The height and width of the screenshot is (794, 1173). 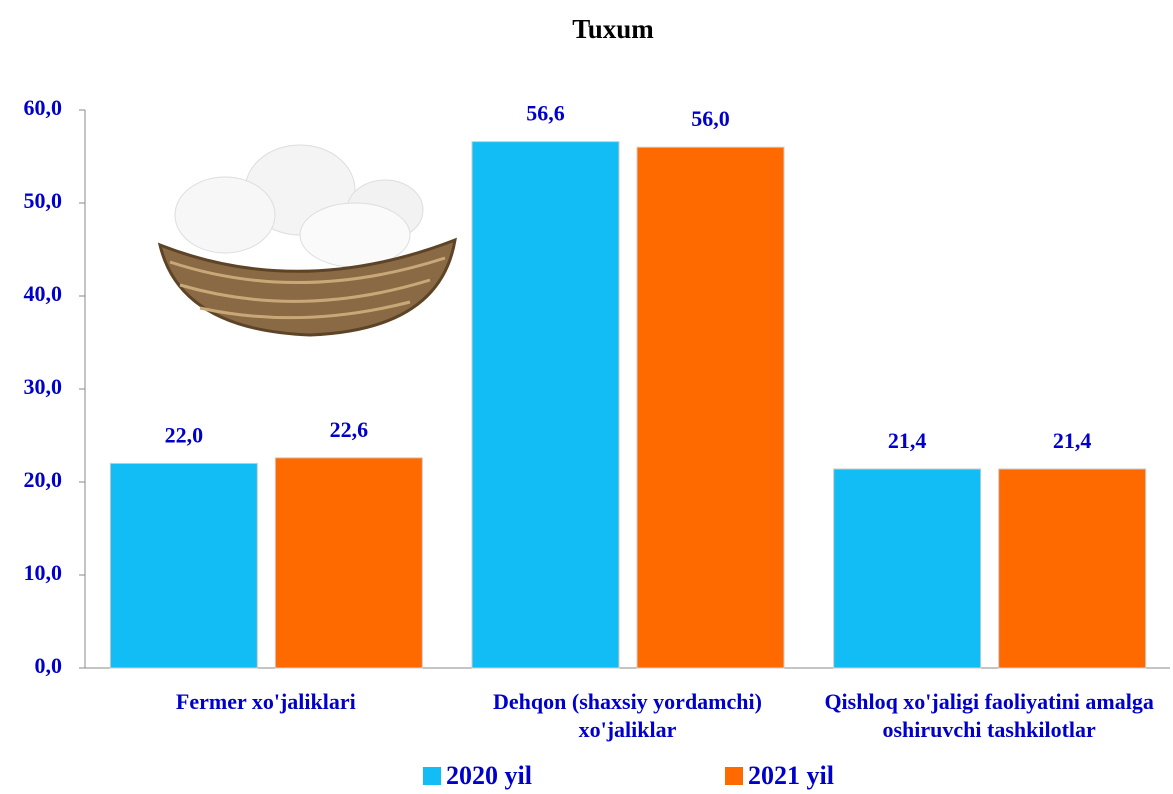 I want to click on chart-title: Tuxum, so click(x=613, y=29).